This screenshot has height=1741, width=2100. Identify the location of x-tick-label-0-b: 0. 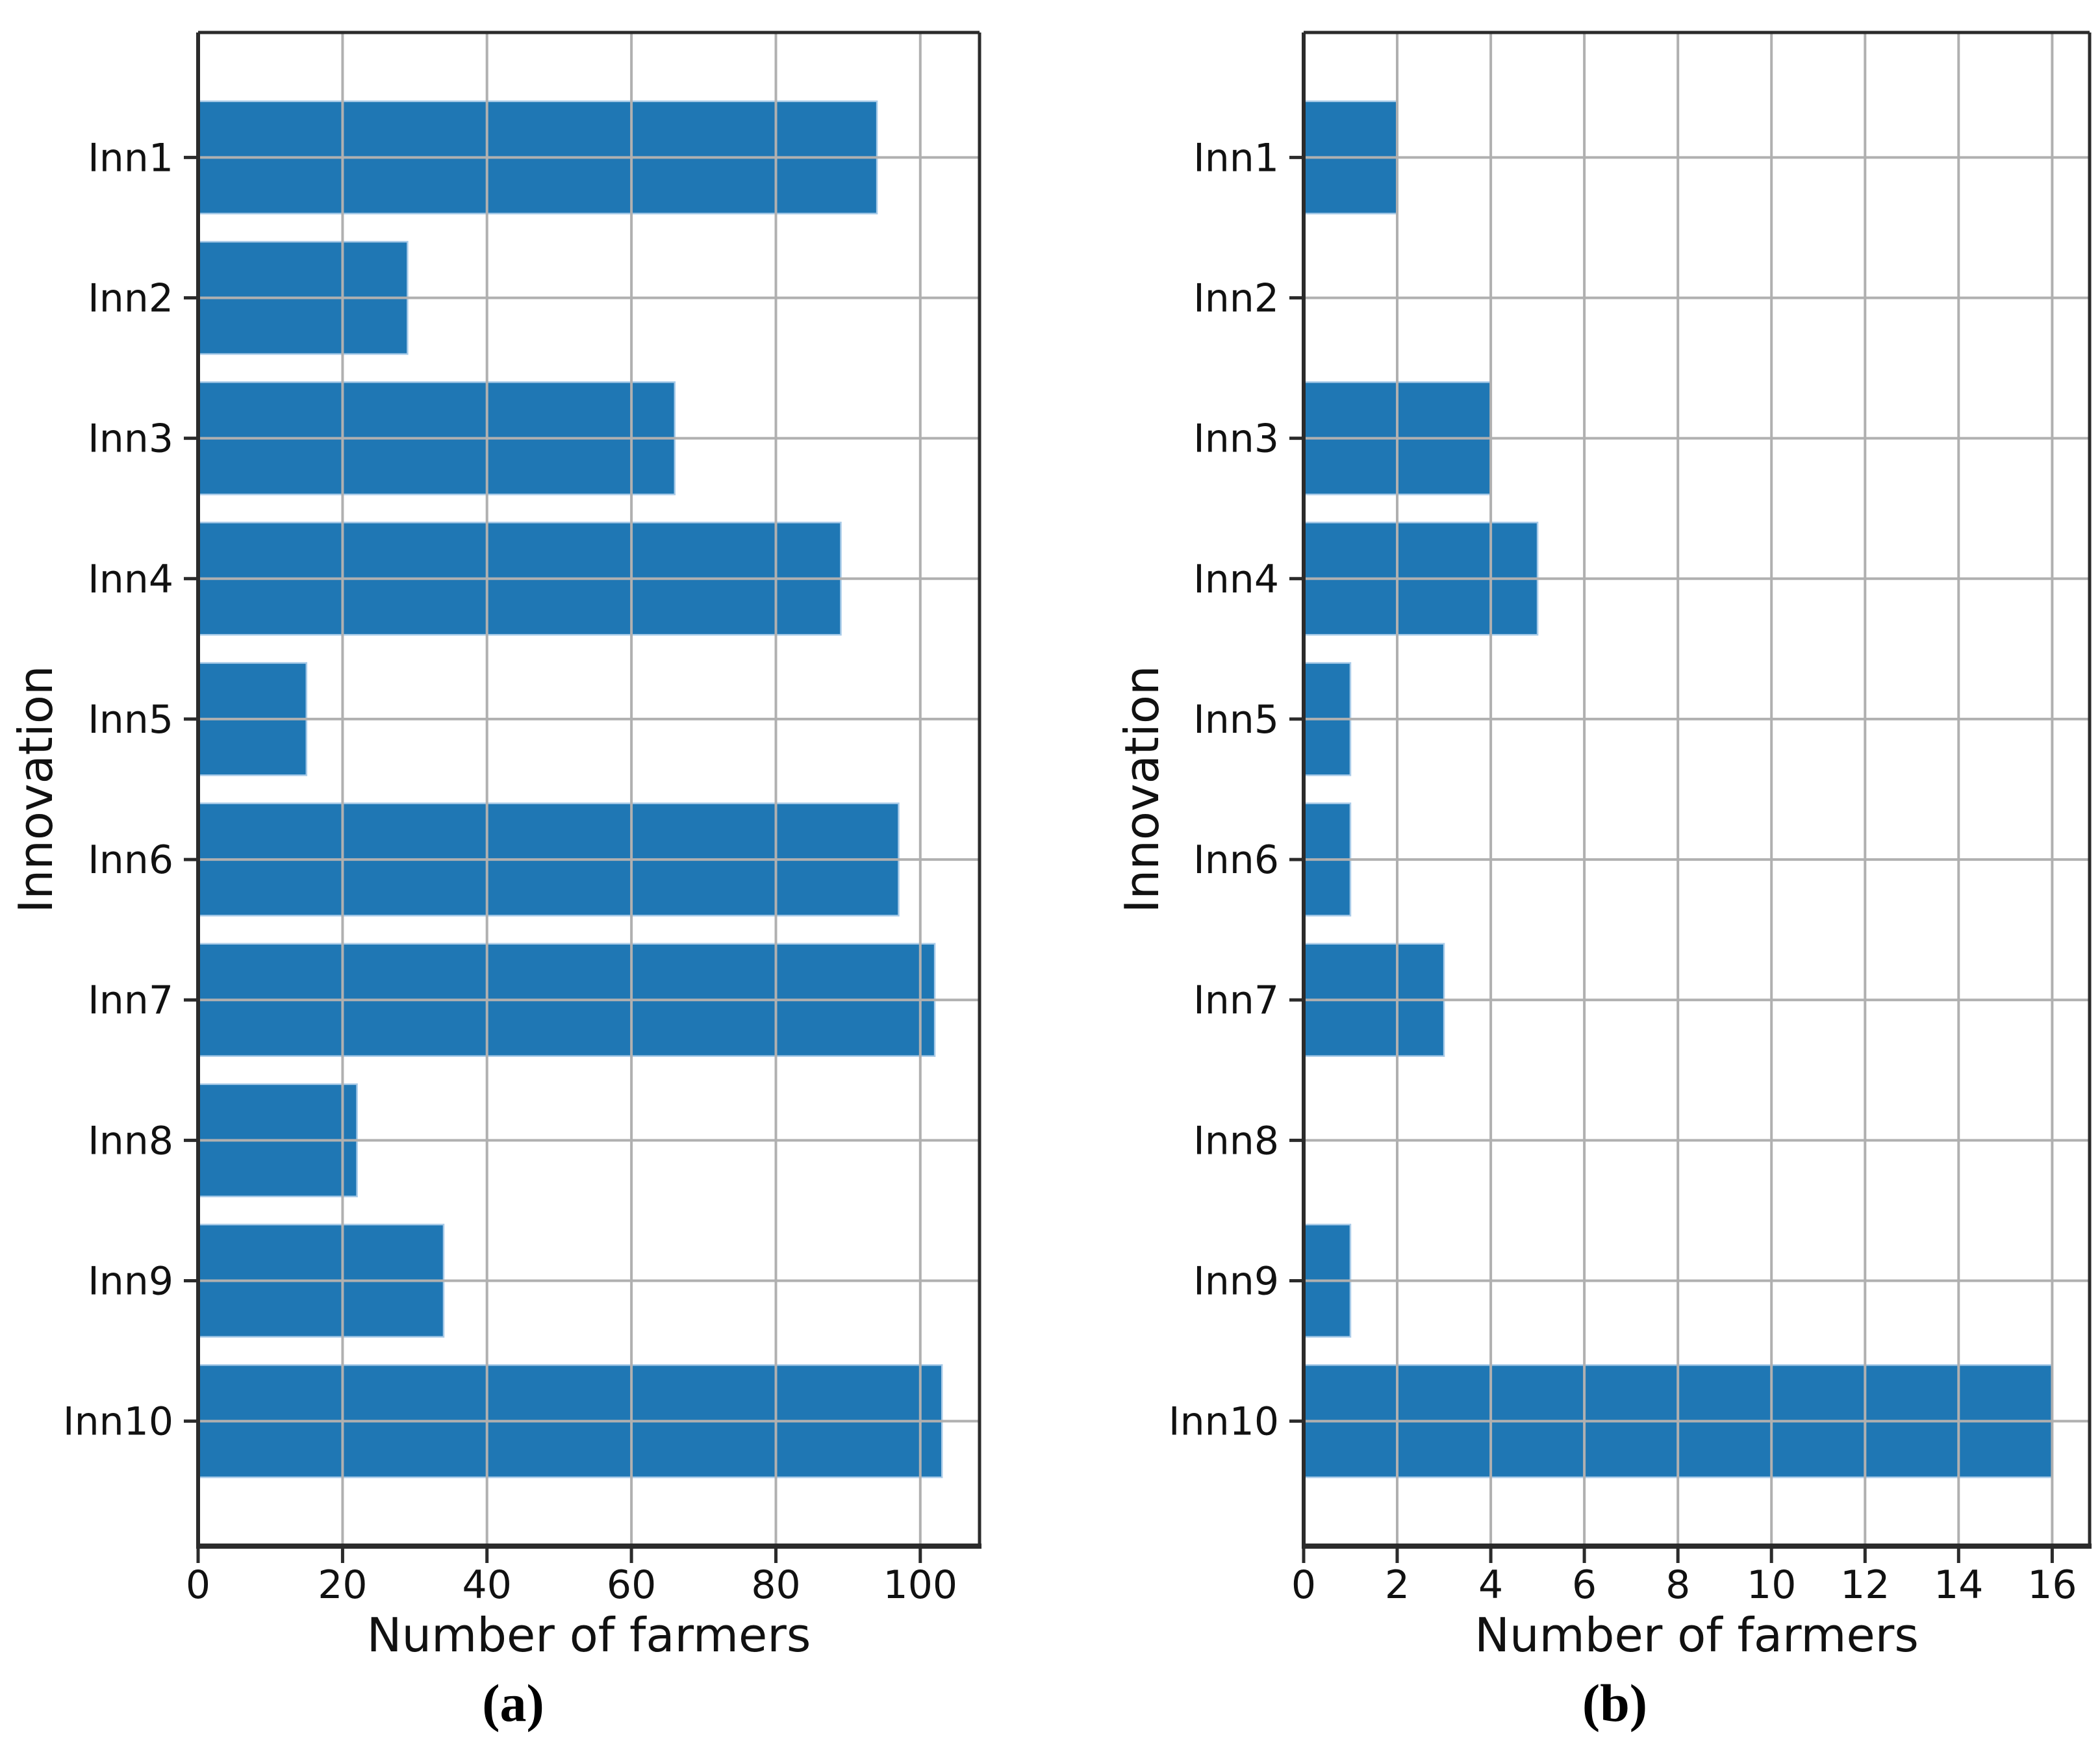
(1303, 1585).